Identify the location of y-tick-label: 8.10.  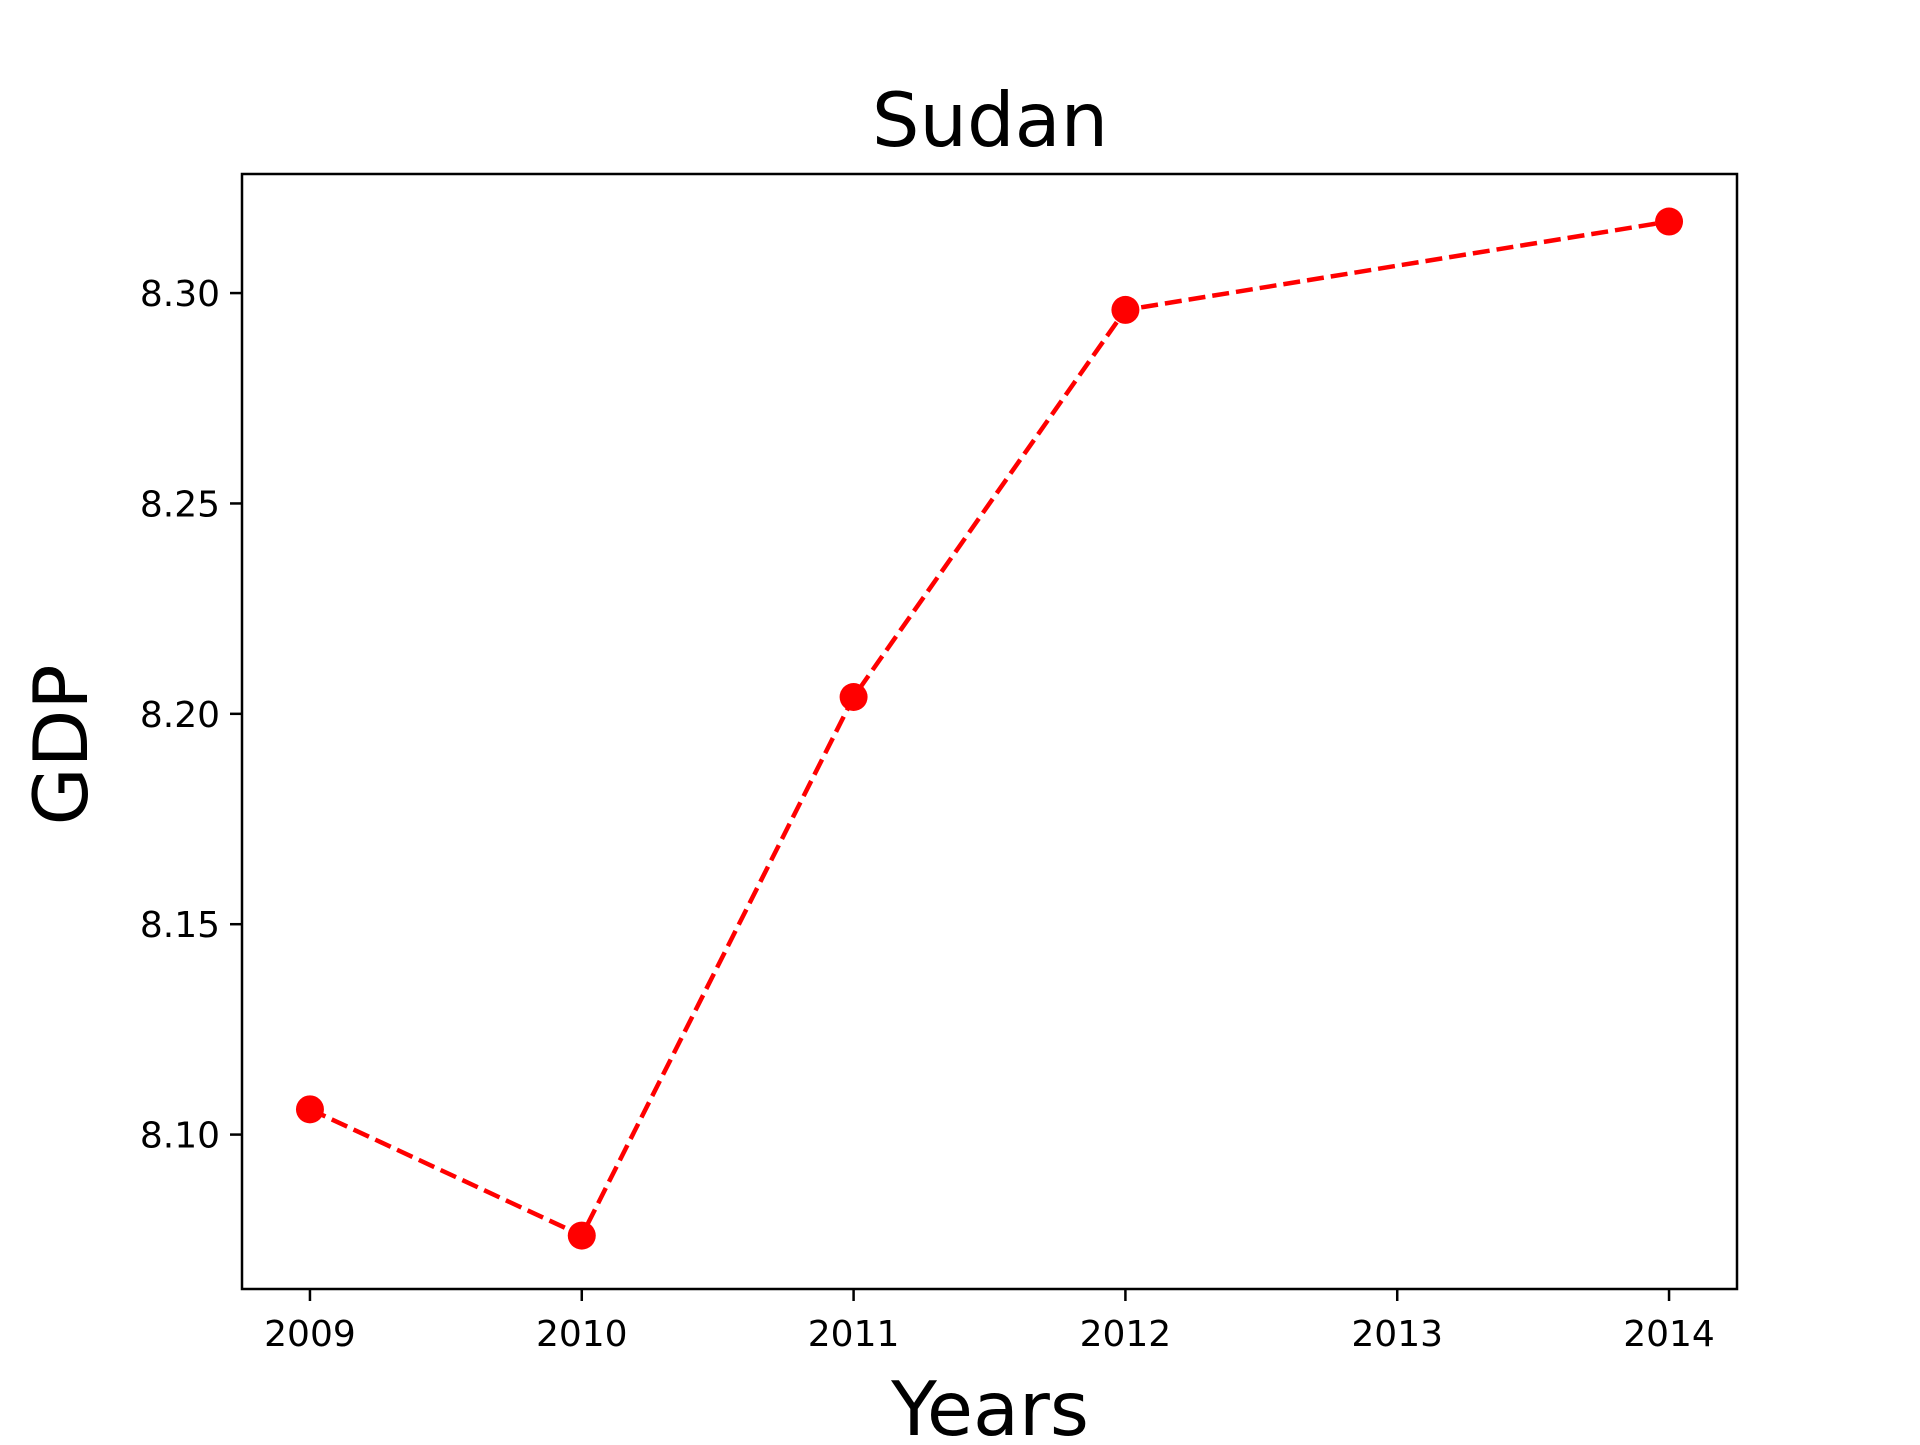
(180, 1136).